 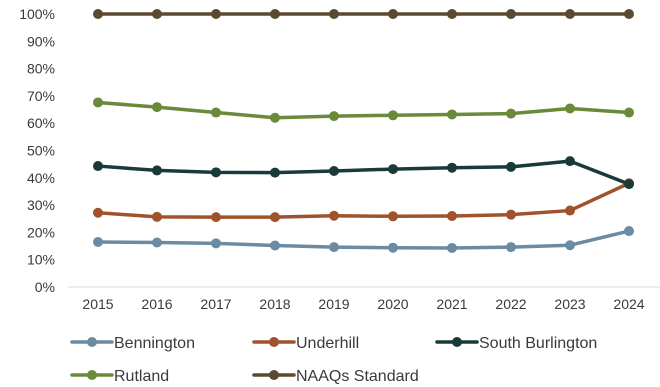 What do you see at coordinates (363, 304) in the screenshot?
I see `x-axis-tick-labels: 2015 2016 2017 2018 2019 2020 2021 2022 2023 2024` at bounding box center [363, 304].